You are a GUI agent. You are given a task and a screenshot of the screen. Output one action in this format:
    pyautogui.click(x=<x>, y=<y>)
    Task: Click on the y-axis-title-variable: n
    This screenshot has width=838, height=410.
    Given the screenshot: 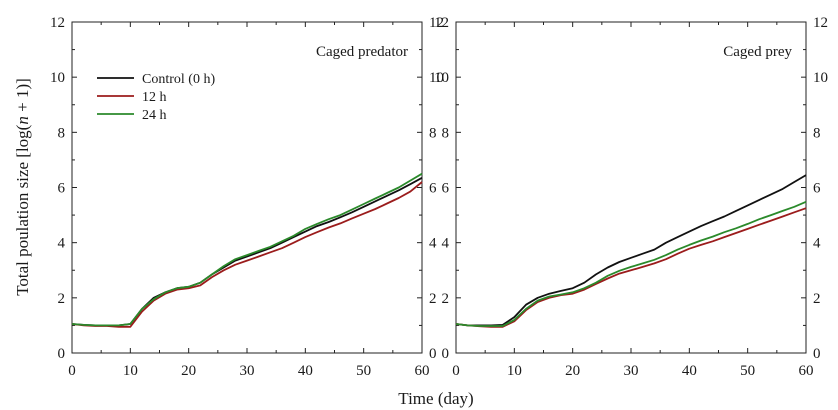 What is the action you would take?
    pyautogui.click(x=22, y=120)
    